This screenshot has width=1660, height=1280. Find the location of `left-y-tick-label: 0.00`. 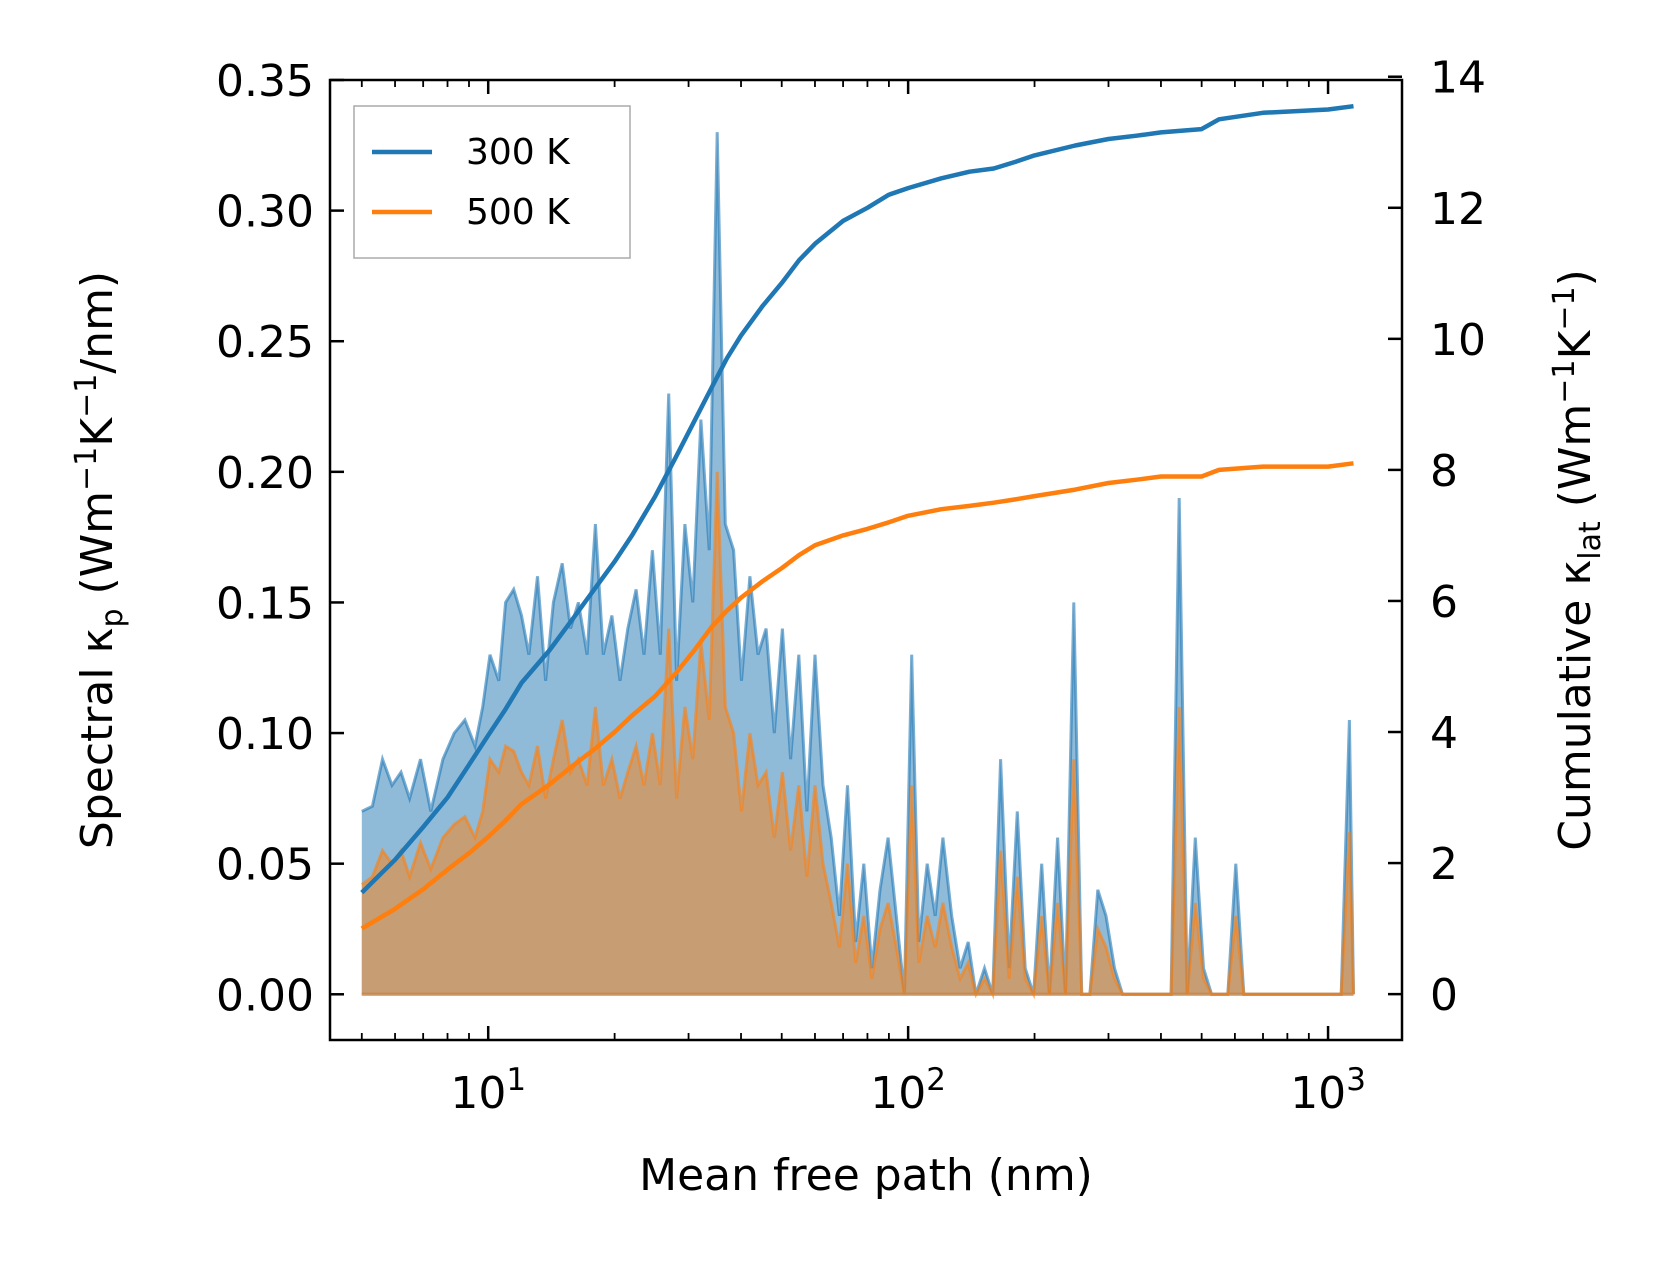

left-y-tick-label: 0.00 is located at coordinates (265, 995).